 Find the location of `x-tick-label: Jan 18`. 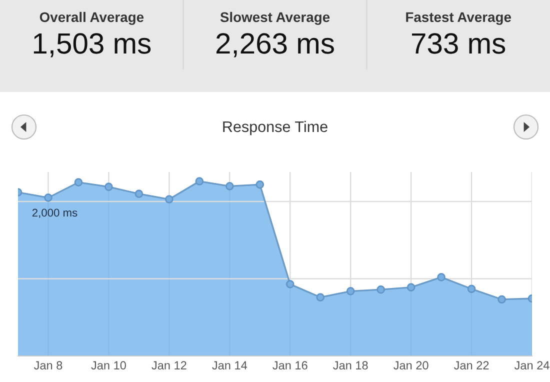

x-tick-label: Jan 18 is located at coordinates (350, 365).